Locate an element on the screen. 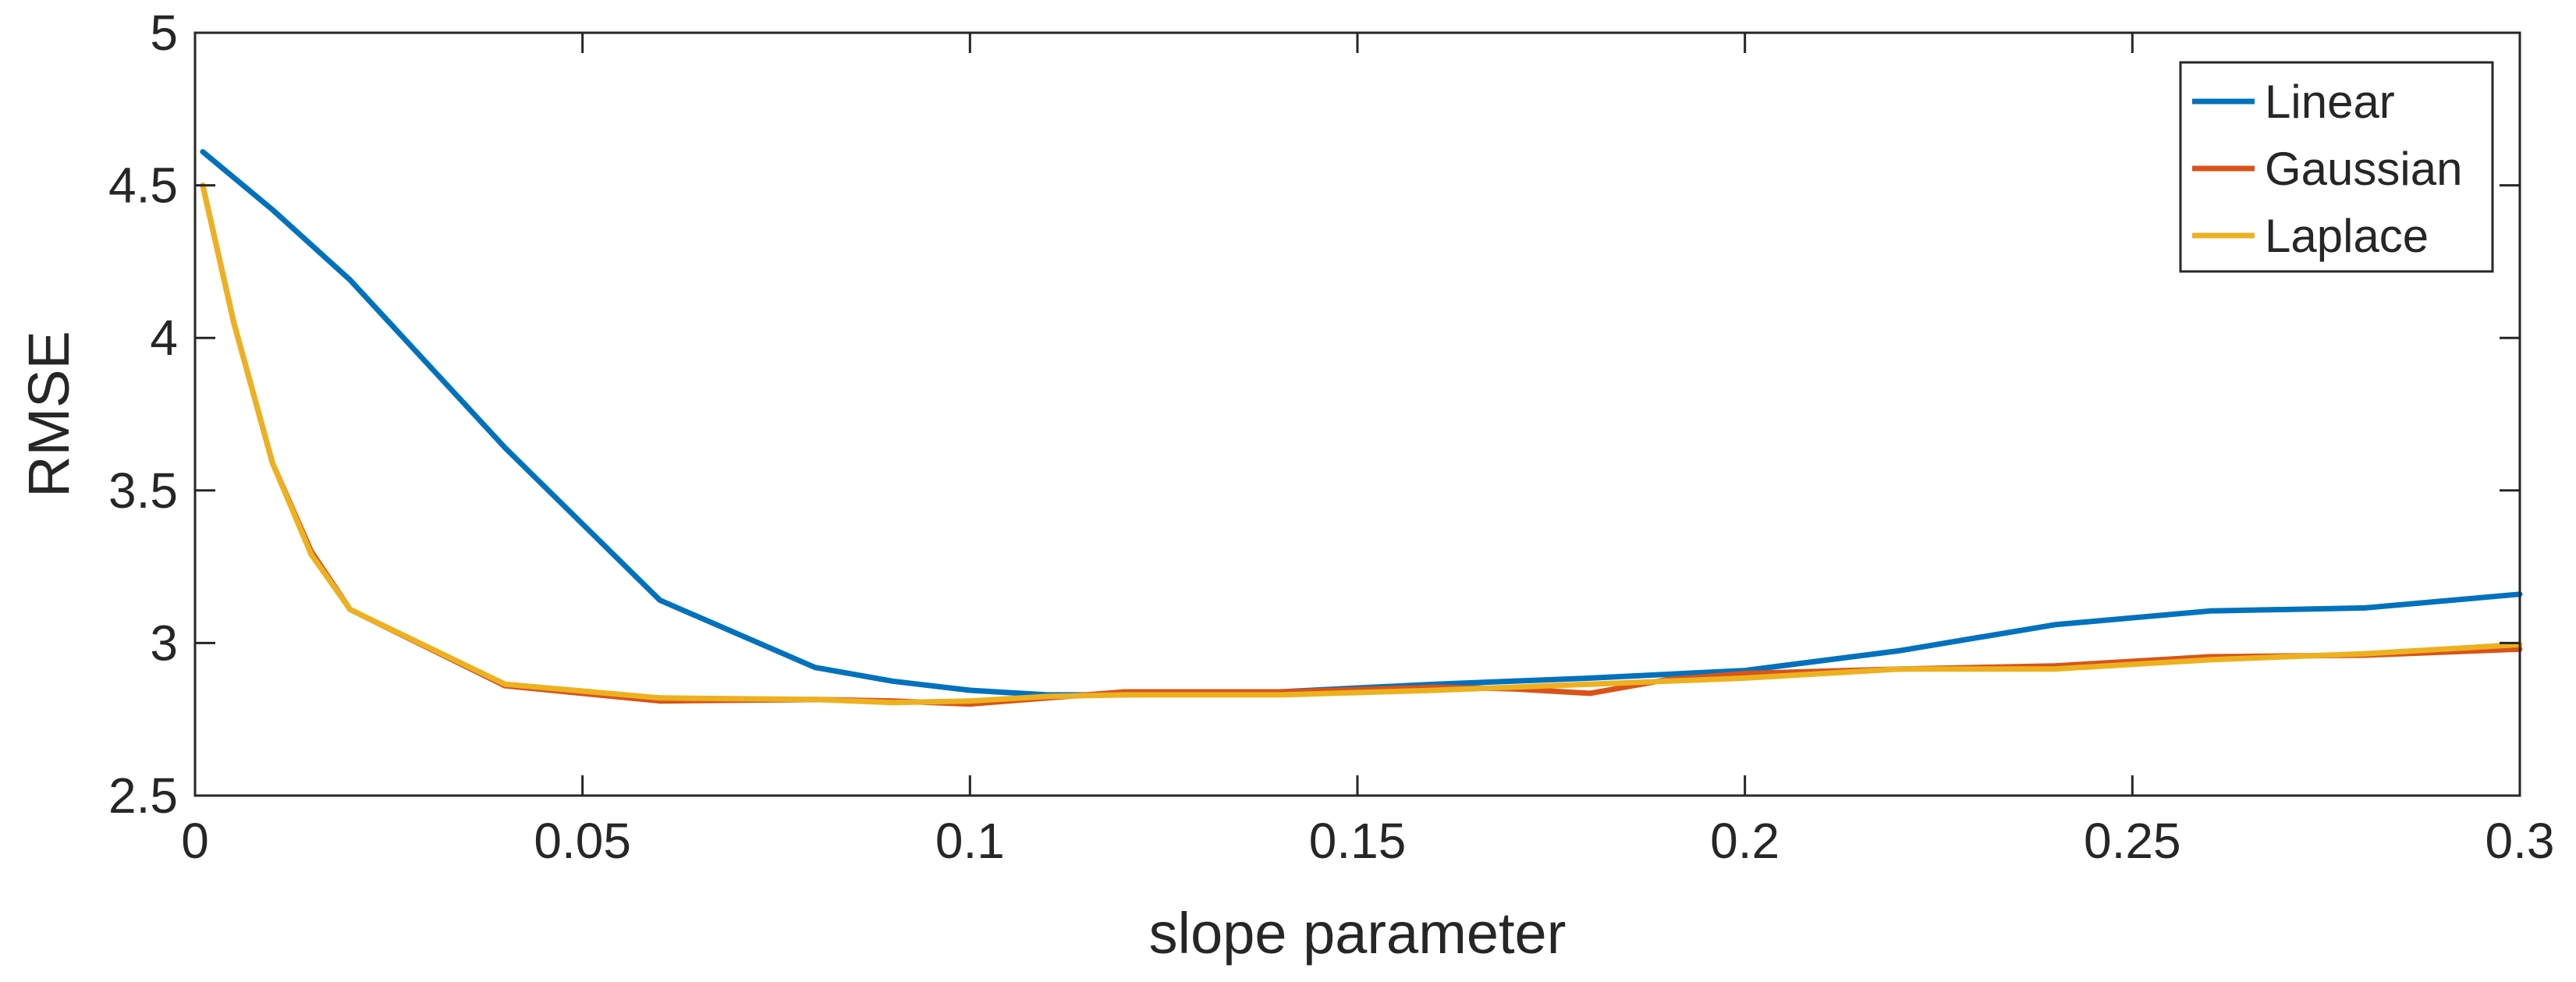 The height and width of the screenshot is (982, 2576). y-tick-label: 3.5 is located at coordinates (143, 491).